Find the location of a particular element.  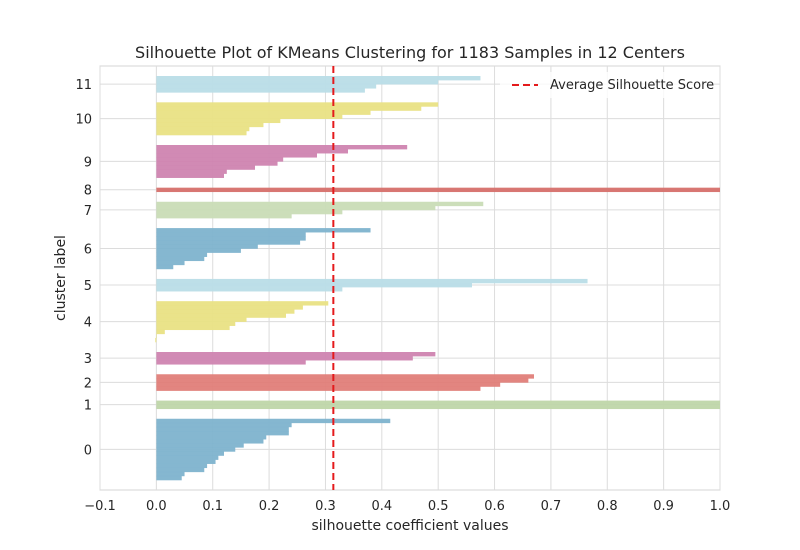

y-tick-label: 3 is located at coordinates (88, 359).